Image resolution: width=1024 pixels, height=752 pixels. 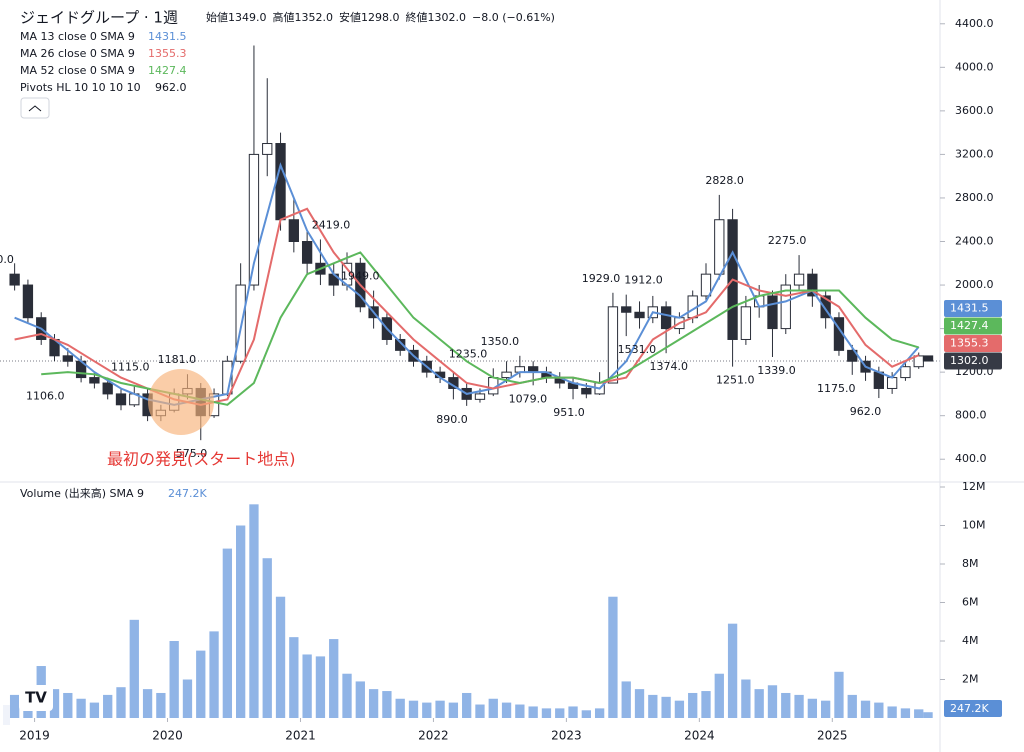 I want to click on y-tick-label: 2400.0, so click(x=974, y=241).